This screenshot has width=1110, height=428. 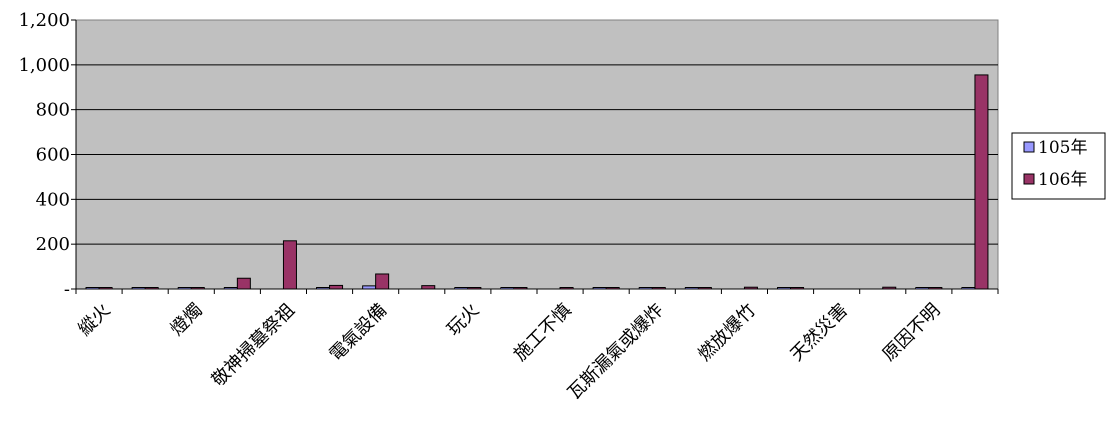 What do you see at coordinates (186, 320) in the screenshot?
I see `x-tick-label: 燈燭` at bounding box center [186, 320].